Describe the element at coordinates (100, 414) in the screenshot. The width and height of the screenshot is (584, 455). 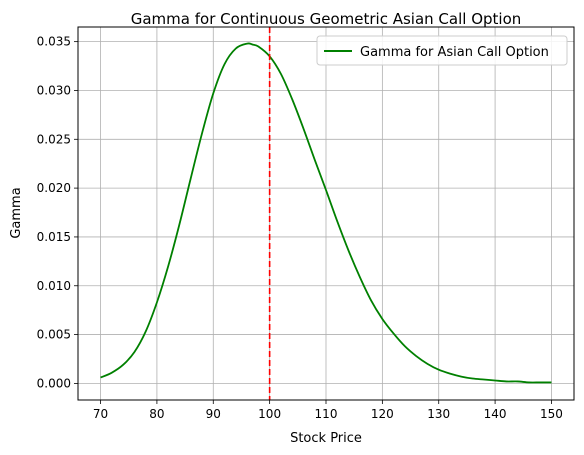
I see `x-tick-label: 70` at that location.